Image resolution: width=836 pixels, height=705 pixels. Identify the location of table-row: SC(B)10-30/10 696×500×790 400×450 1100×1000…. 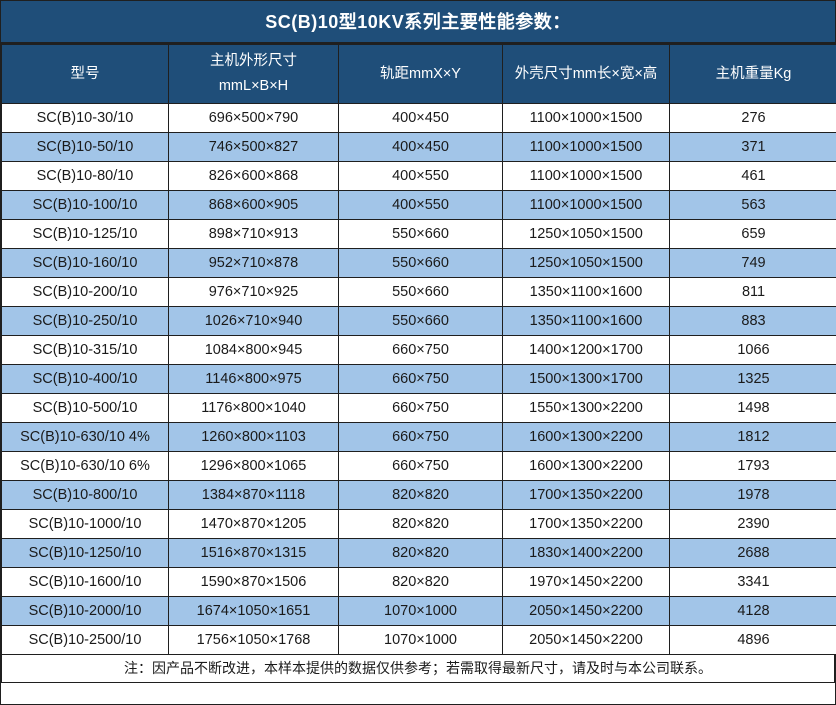
(418, 118).